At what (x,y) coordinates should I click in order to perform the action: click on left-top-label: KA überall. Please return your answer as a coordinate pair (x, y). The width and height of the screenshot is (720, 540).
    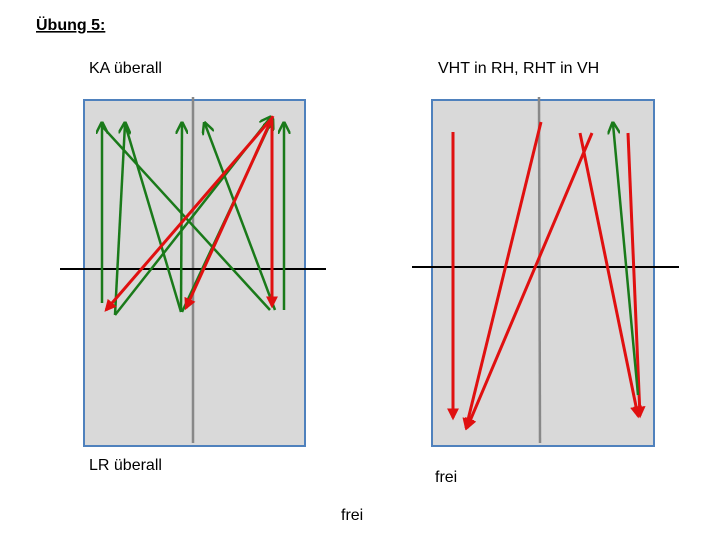
    Looking at the image, I should click on (125, 68).